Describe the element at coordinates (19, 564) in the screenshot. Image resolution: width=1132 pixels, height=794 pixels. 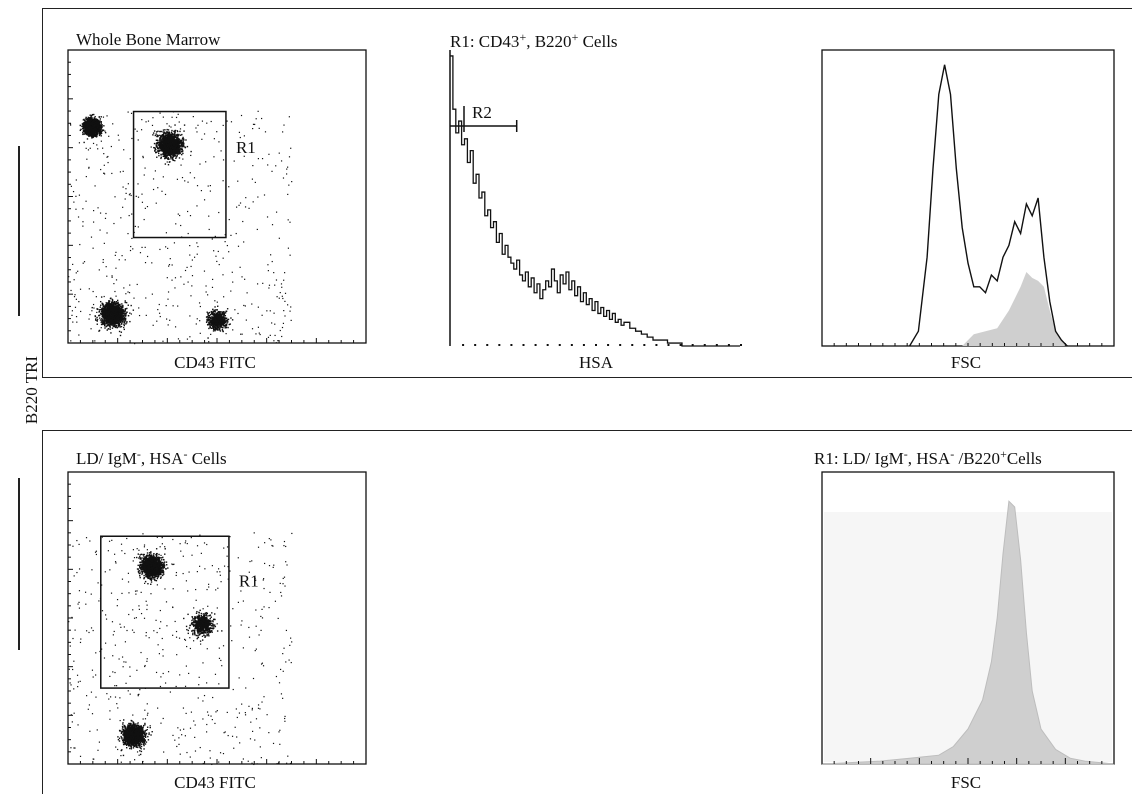
I see `y-axis-bar-lower` at that location.